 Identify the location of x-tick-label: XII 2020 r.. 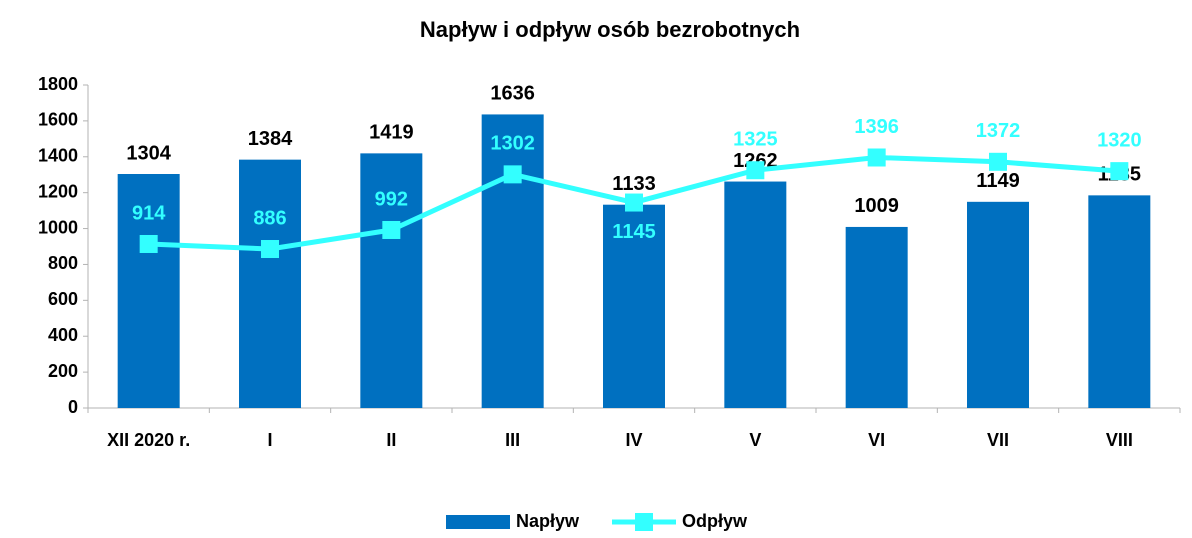
(148, 440).